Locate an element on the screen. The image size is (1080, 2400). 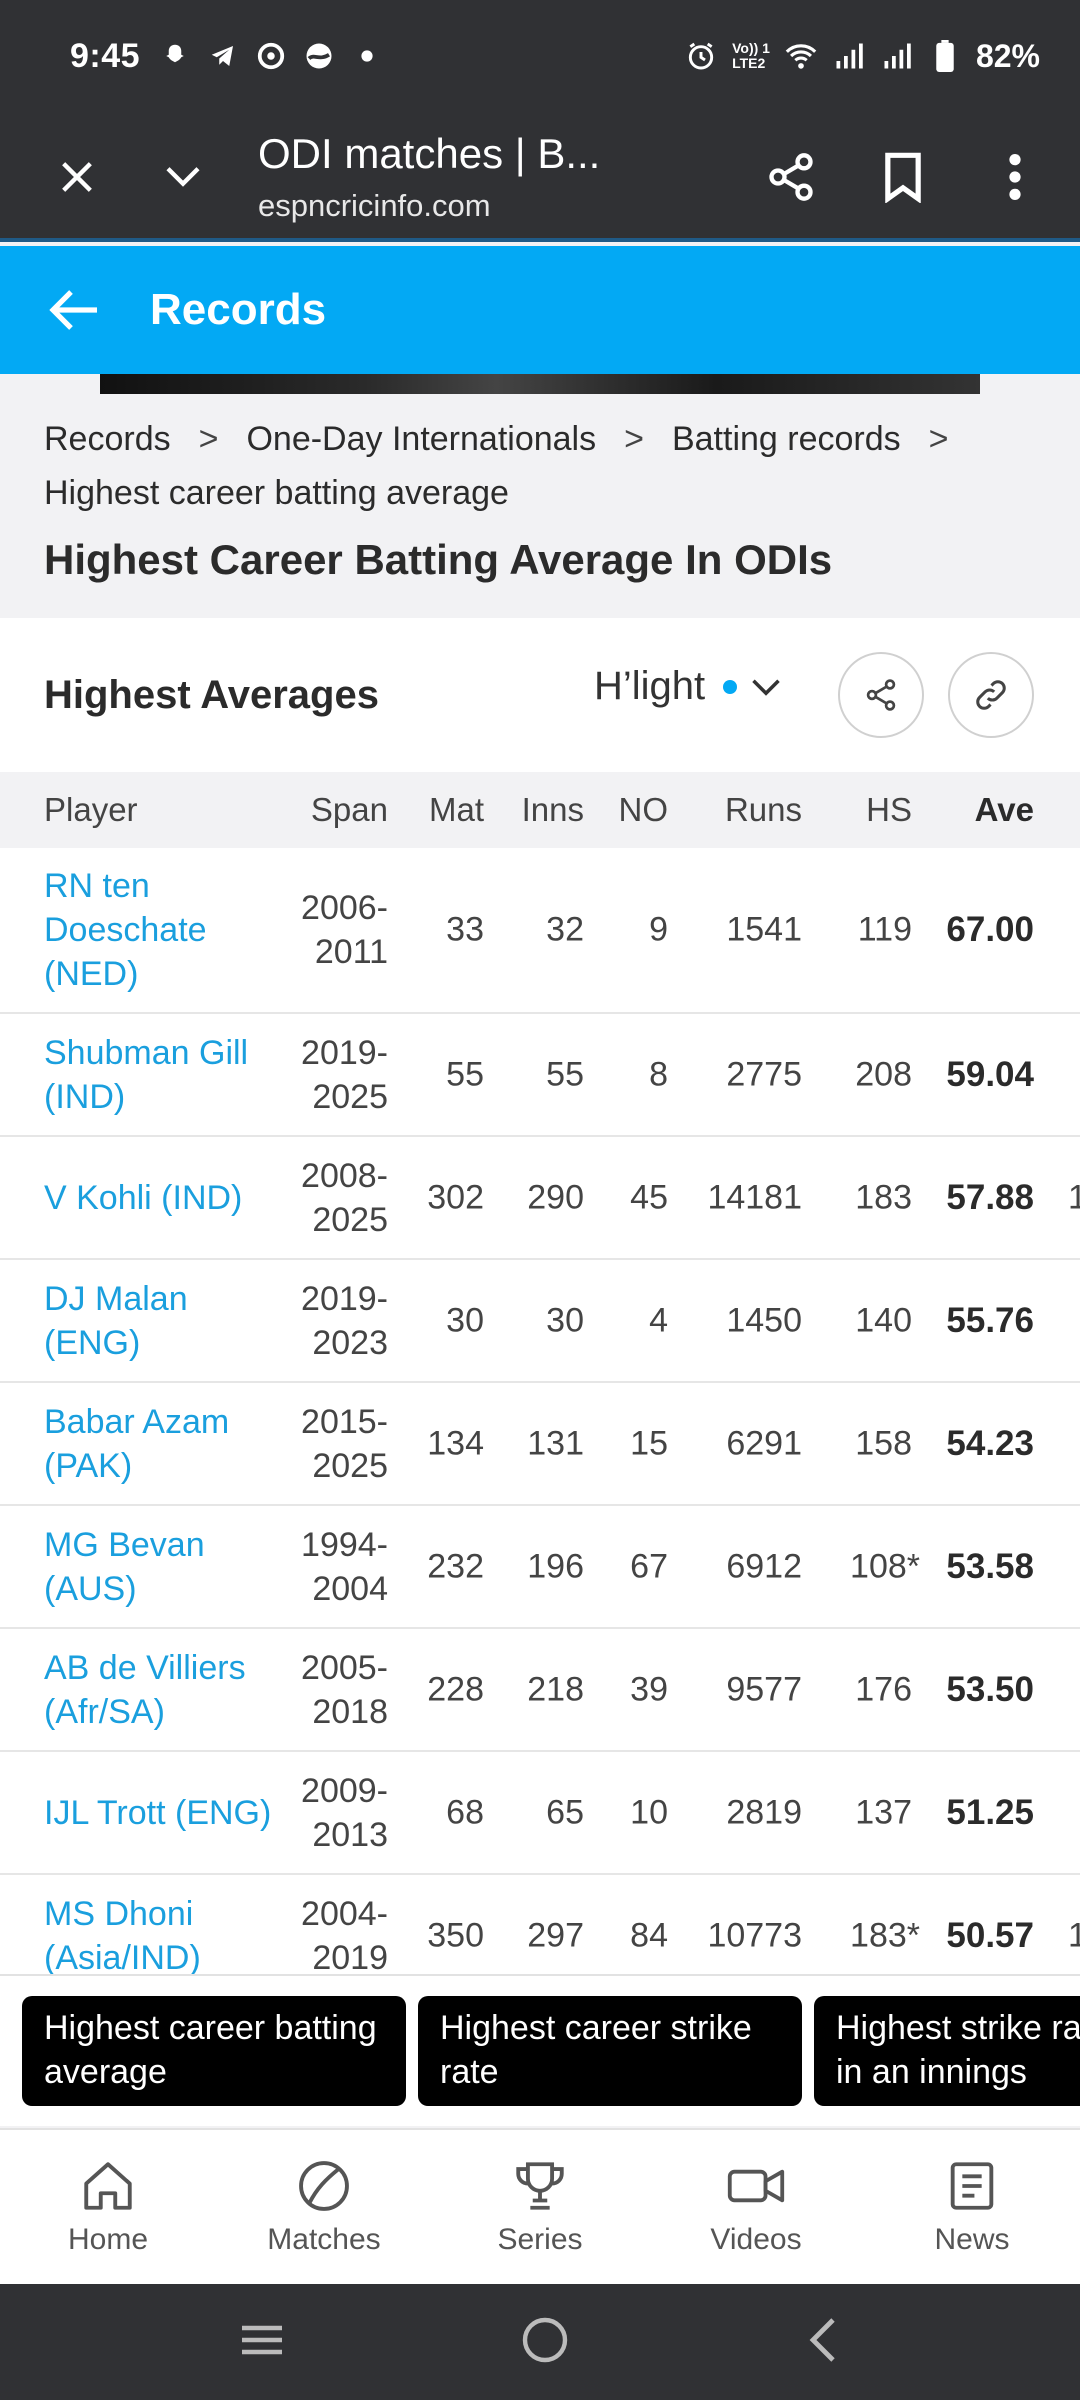
mat-cell: 55 is located at coordinates (465, 1074).